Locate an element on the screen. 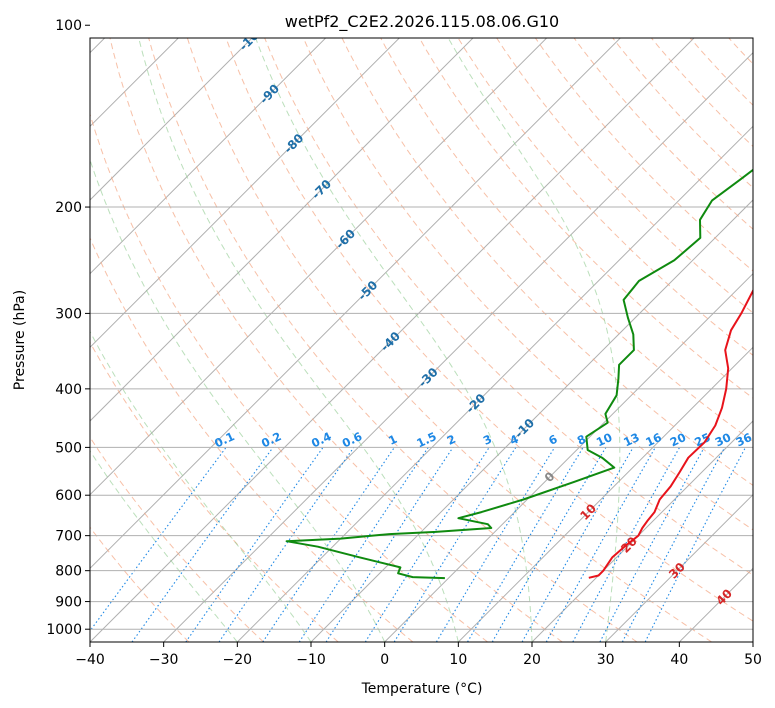 The width and height of the screenshot is (775, 708). mixing-ratio-label: 3 is located at coordinates (487, 440).